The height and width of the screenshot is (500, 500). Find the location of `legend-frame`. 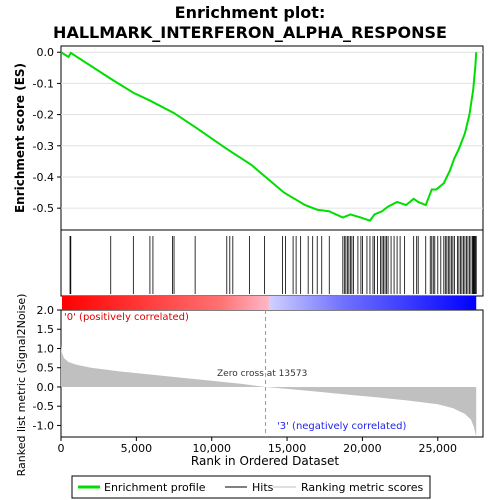

legend-frame is located at coordinates (251, 487).